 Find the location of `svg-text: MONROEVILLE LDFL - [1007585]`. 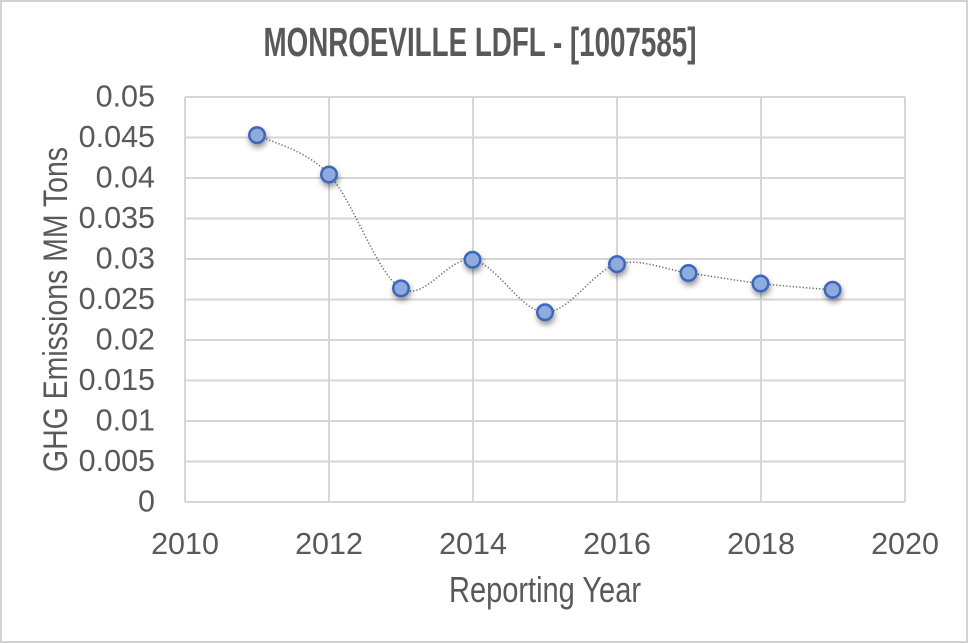

svg-text: MONROEVILLE LDFL - [1007585] is located at coordinates (480, 42).